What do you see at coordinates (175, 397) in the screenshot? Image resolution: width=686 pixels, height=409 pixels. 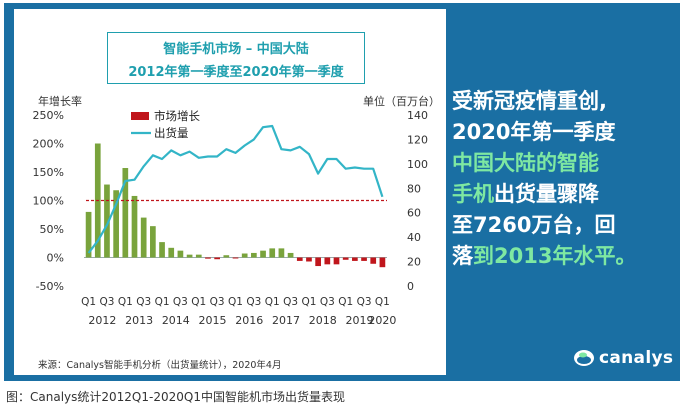 I see `figure-caption: 图：Canalys统计2012Q1-2020Q1中国智能机市场出货量表现` at bounding box center [175, 397].